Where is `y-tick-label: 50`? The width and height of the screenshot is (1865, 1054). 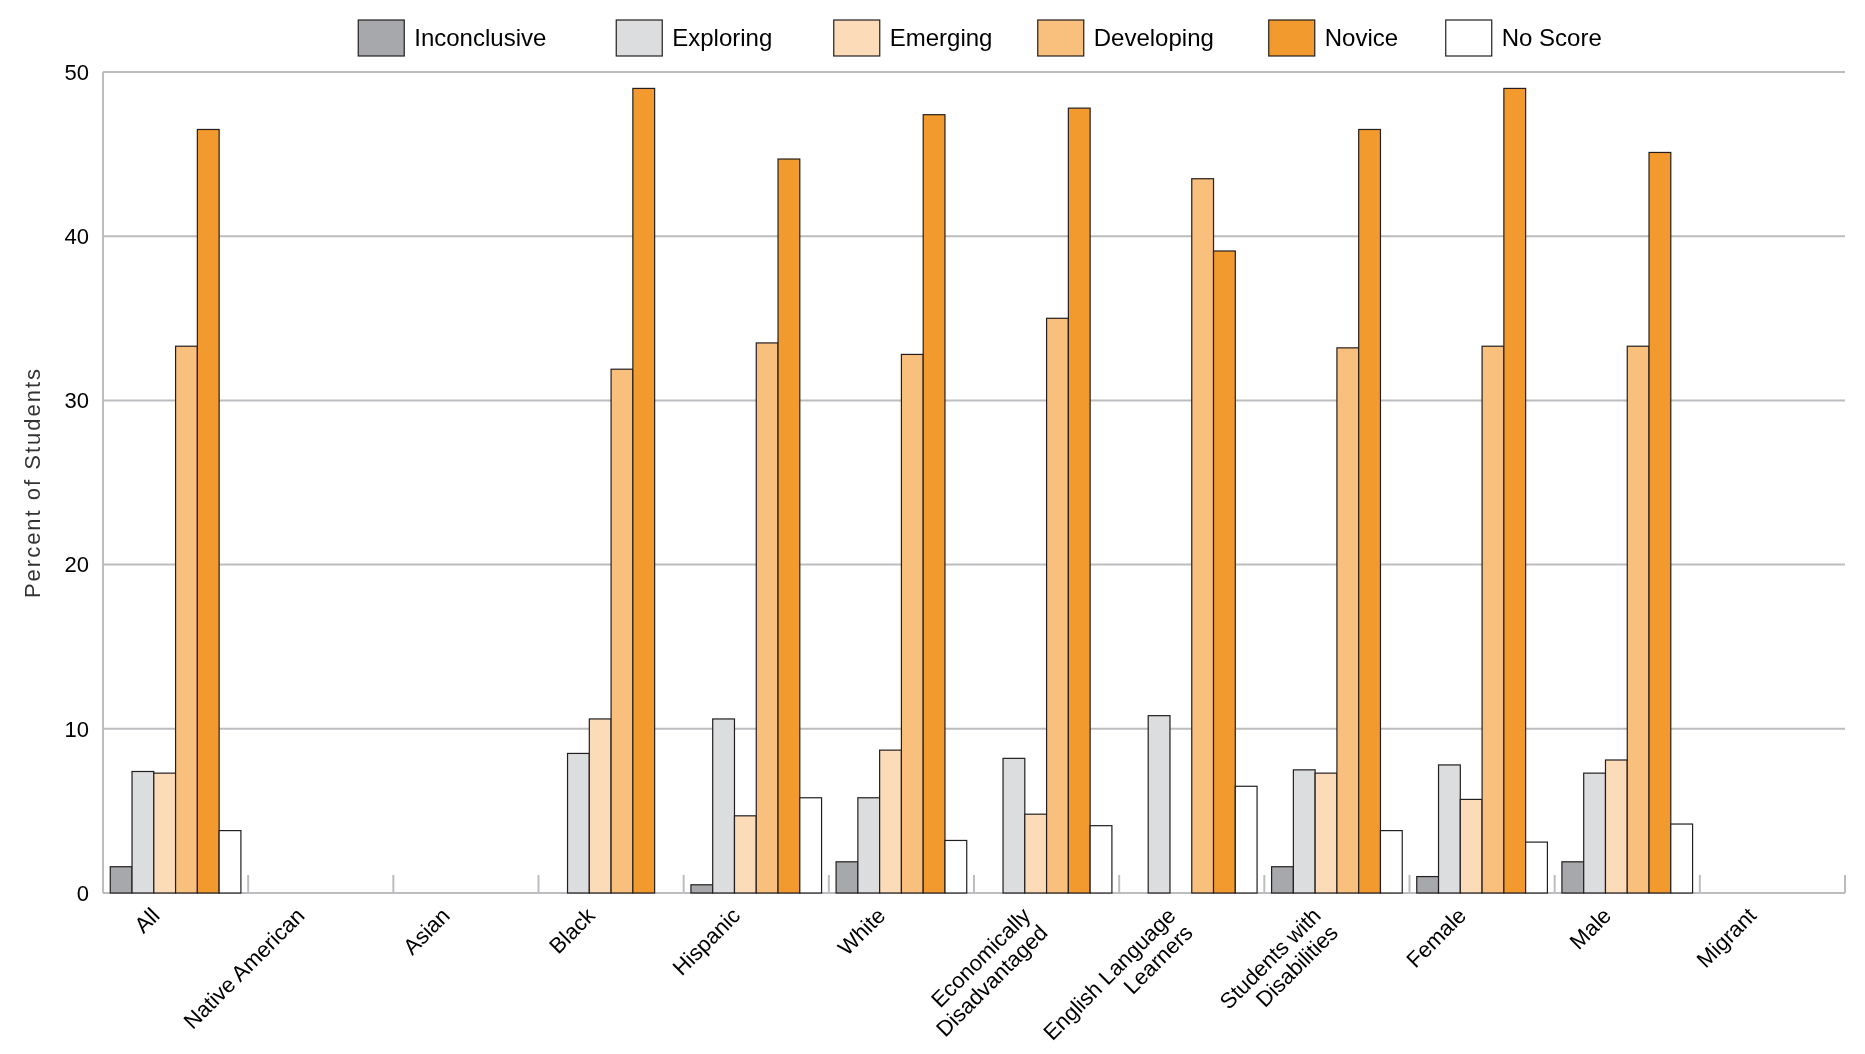
y-tick-label: 50 is located at coordinates (76, 72).